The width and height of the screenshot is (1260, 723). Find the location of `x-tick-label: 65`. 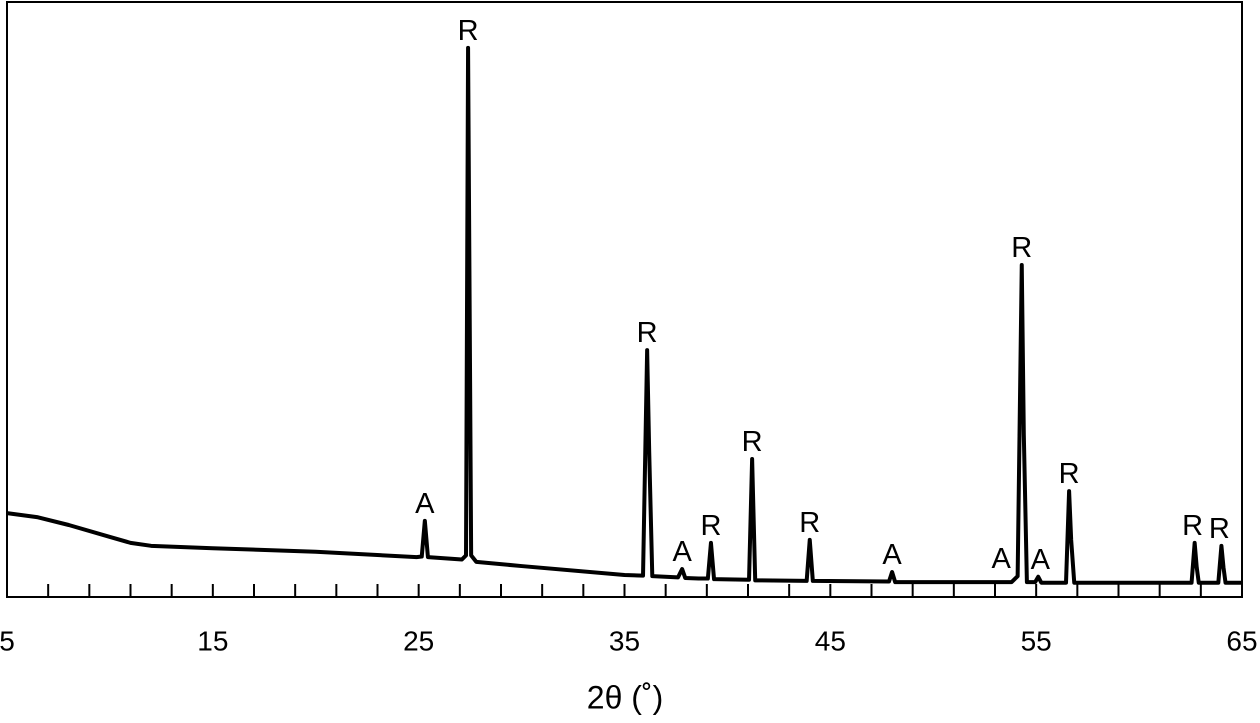

x-tick-label: 65 is located at coordinates (1241, 640).